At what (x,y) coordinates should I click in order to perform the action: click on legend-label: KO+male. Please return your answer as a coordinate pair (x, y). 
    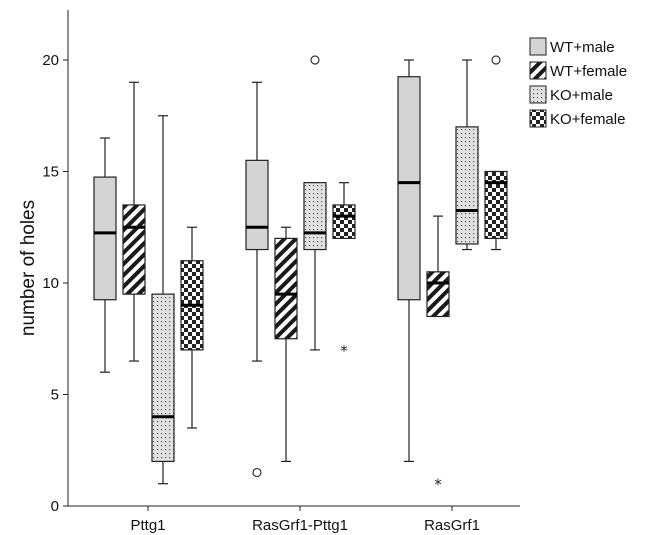
    Looking at the image, I should click on (581, 95).